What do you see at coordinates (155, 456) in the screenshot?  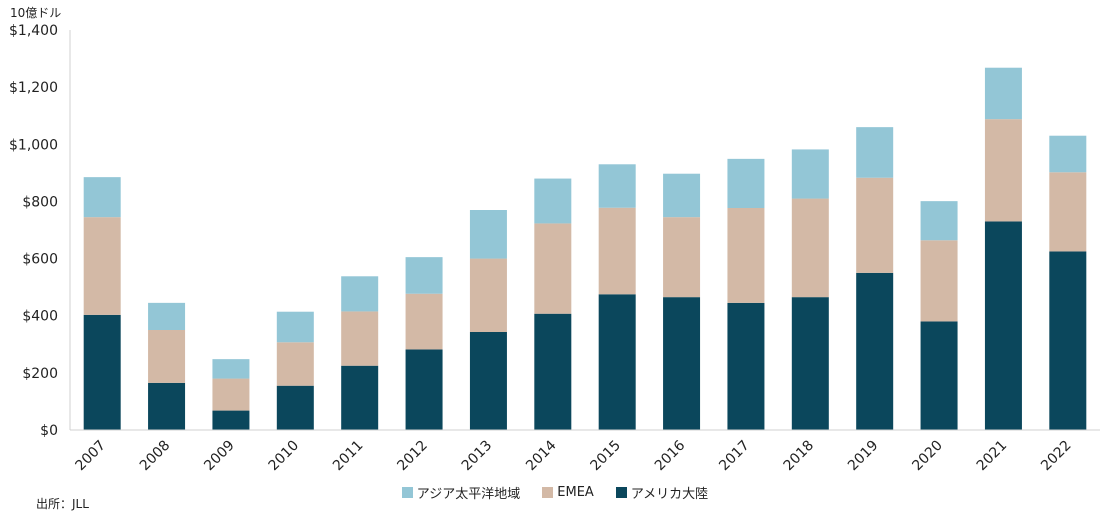 I see `x-tick-label: 2008` at bounding box center [155, 456].